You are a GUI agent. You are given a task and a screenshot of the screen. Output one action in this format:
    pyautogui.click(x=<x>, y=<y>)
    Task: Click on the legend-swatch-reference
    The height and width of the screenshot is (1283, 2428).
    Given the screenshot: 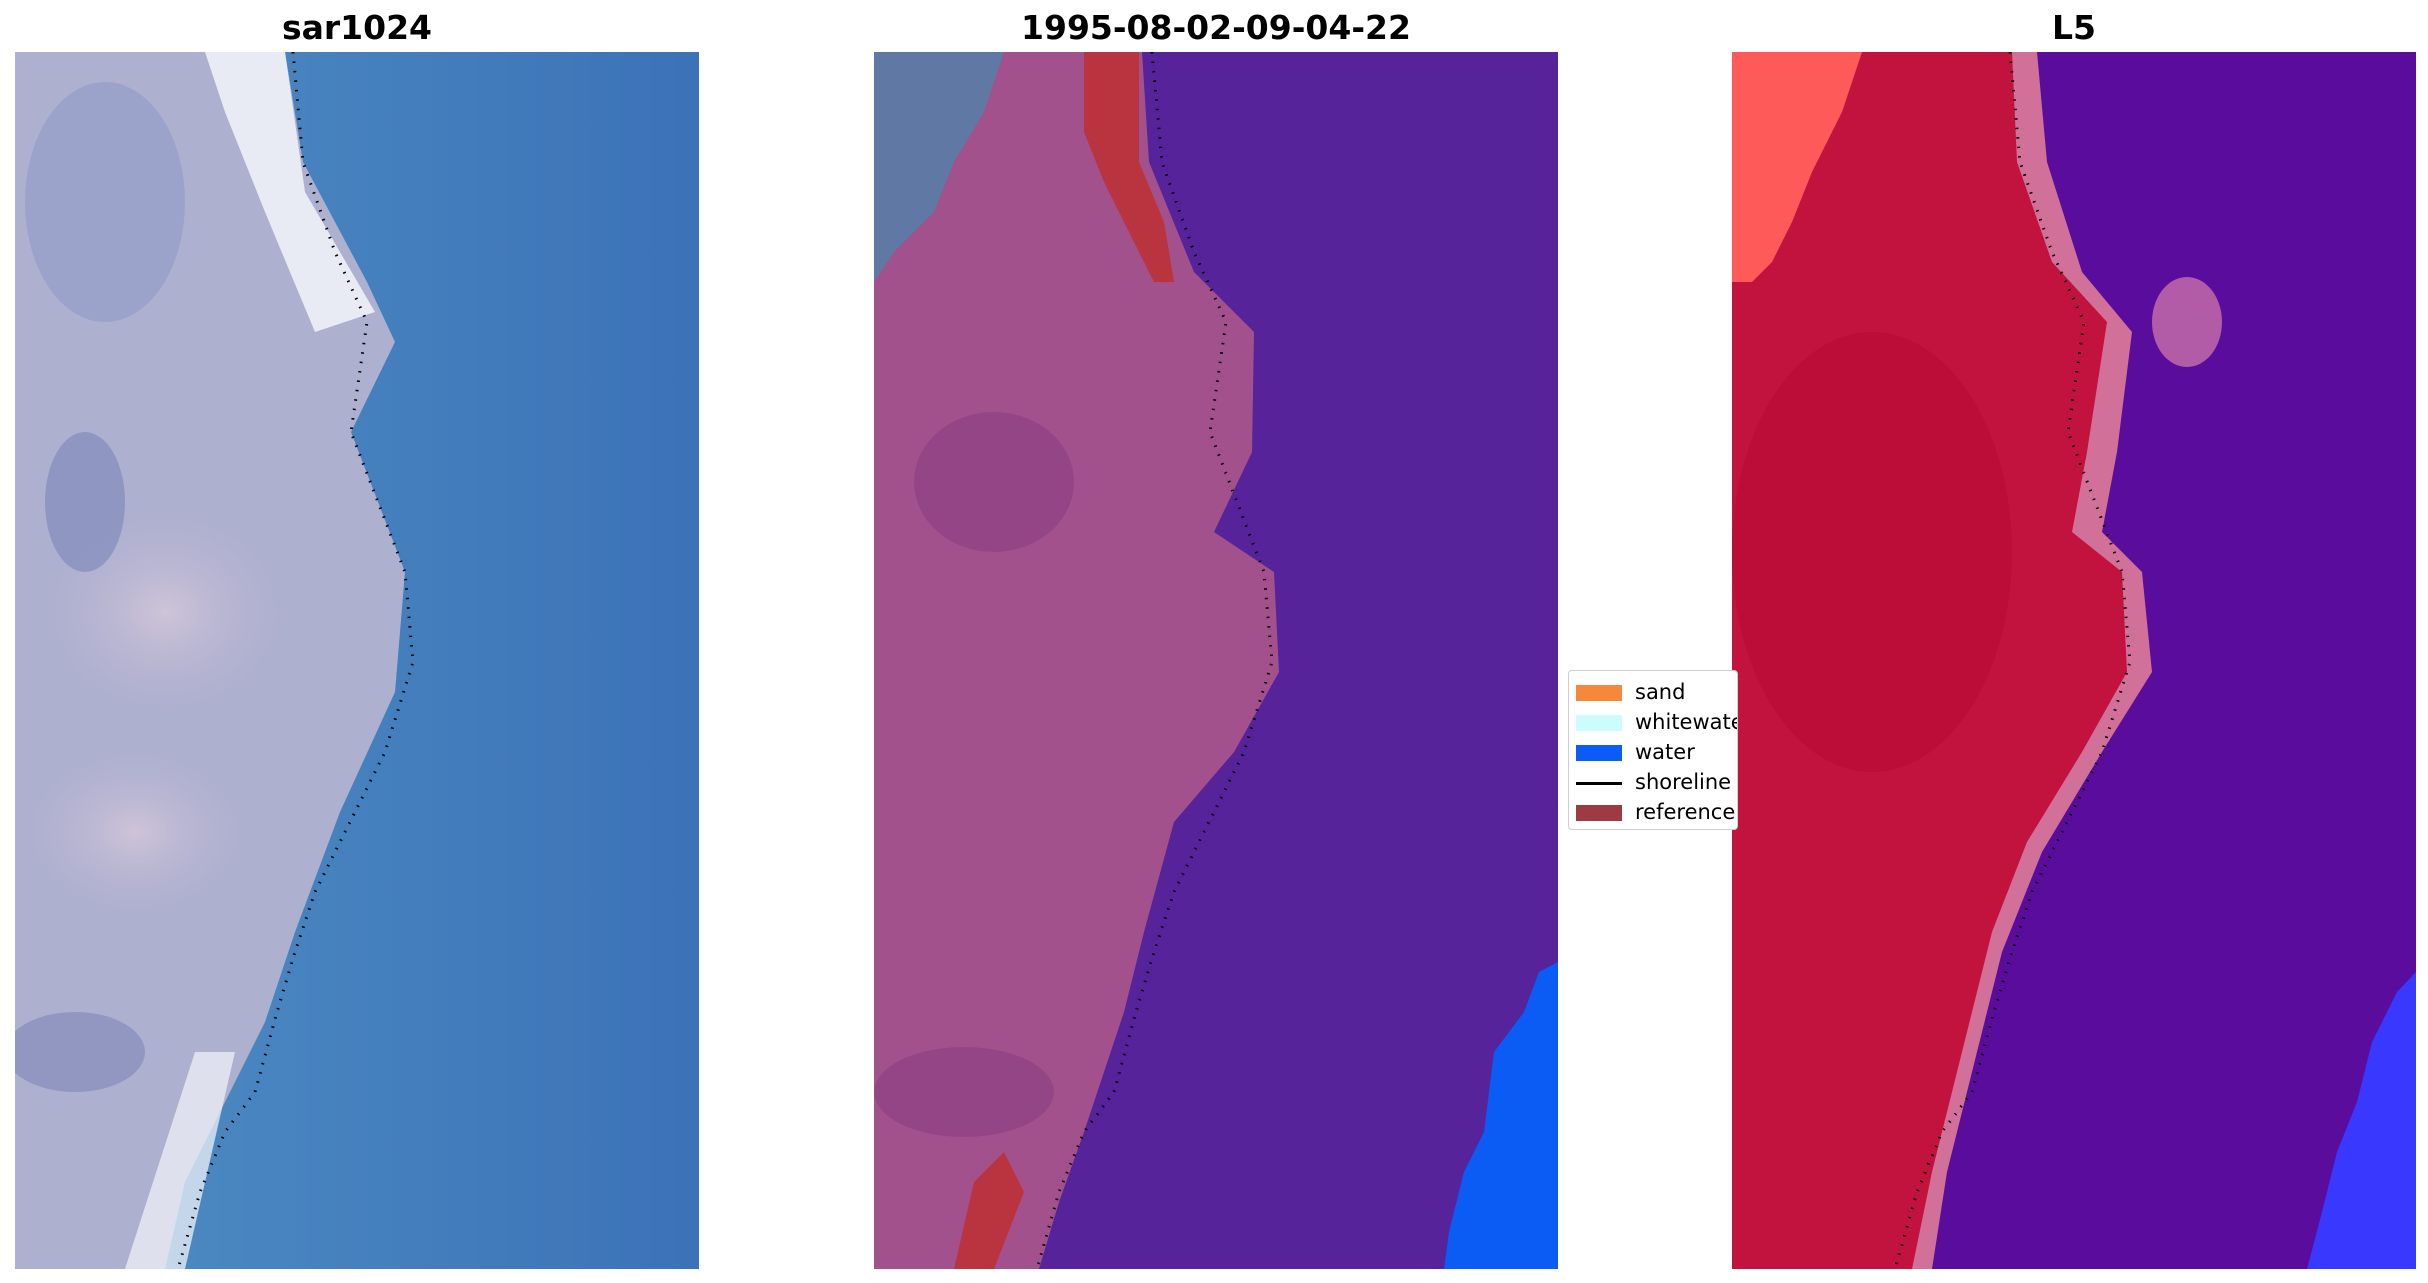 What is the action you would take?
    pyautogui.click(x=1599, y=813)
    